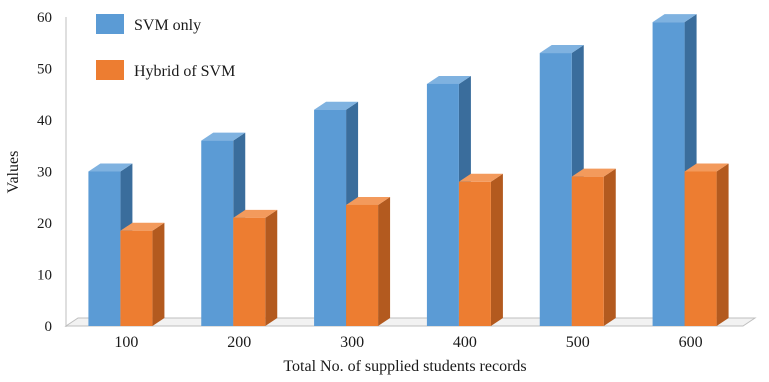 This screenshot has width=769, height=382. I want to click on chart-floor, so click(410, 322).